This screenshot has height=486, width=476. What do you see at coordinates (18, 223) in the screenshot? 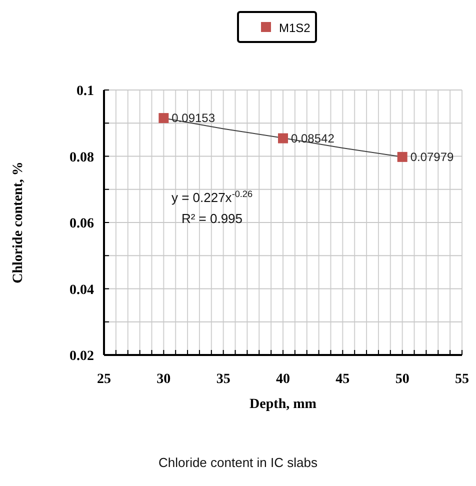
I see `y-axis-title: Chloride content, %` at bounding box center [18, 223].